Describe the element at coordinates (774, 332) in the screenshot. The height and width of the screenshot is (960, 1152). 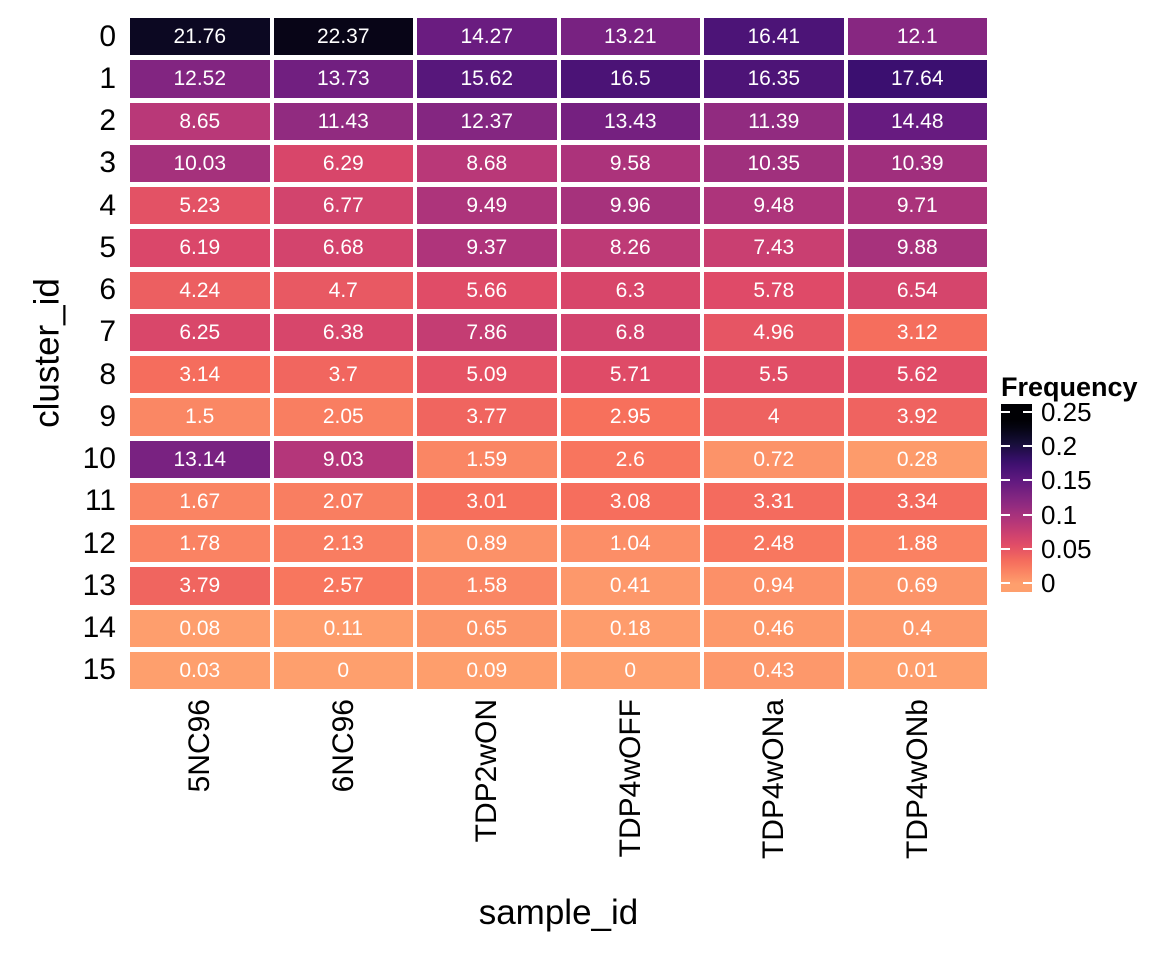
I see `heatmap-cell-r7-c4: 4.96` at that location.